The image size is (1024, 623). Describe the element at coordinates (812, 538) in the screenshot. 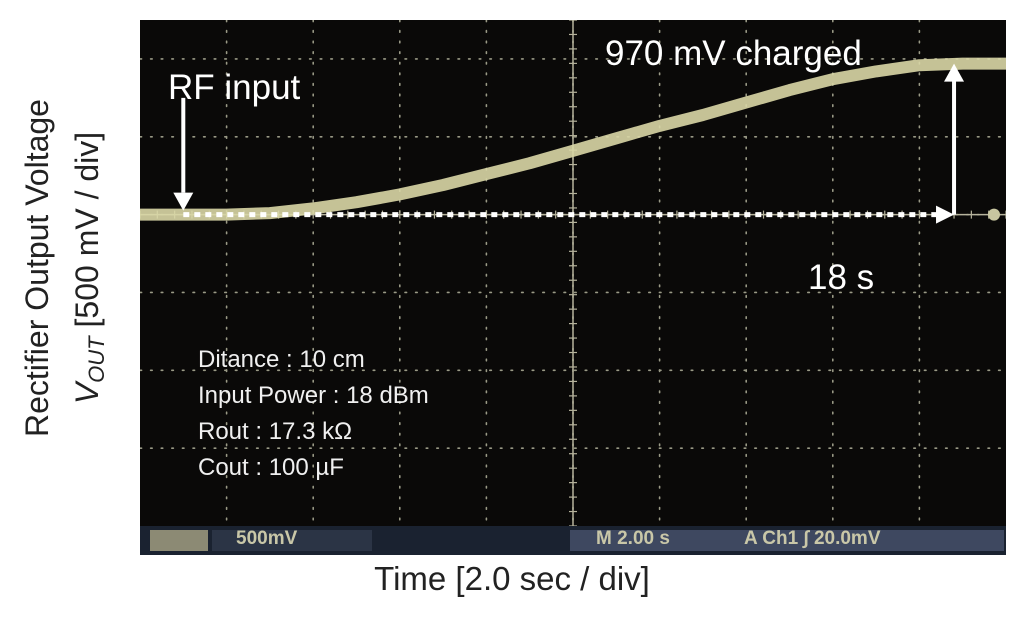

I see `status-trigger: A Ch1 ∫ 20.0mV` at that location.